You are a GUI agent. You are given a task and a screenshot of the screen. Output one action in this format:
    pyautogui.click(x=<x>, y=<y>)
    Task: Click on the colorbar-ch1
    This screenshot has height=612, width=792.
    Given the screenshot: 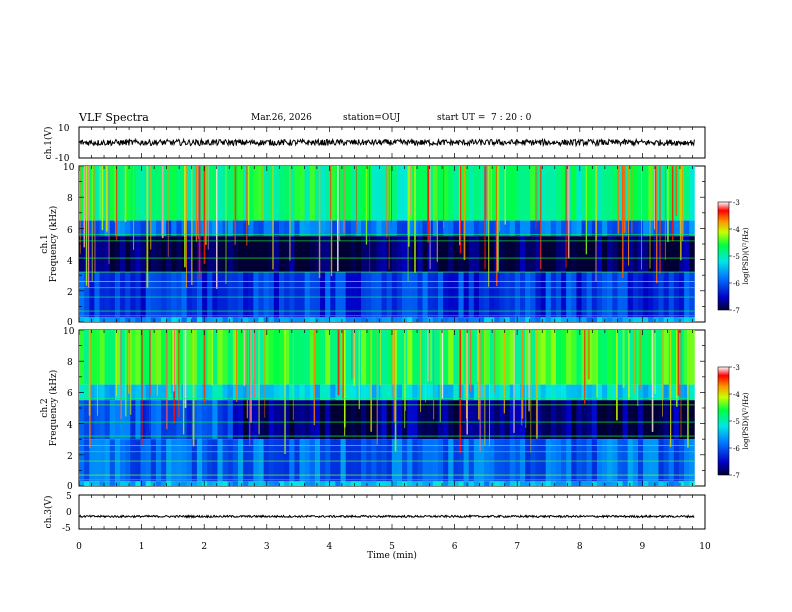 What is the action you would take?
    pyautogui.click(x=723, y=256)
    